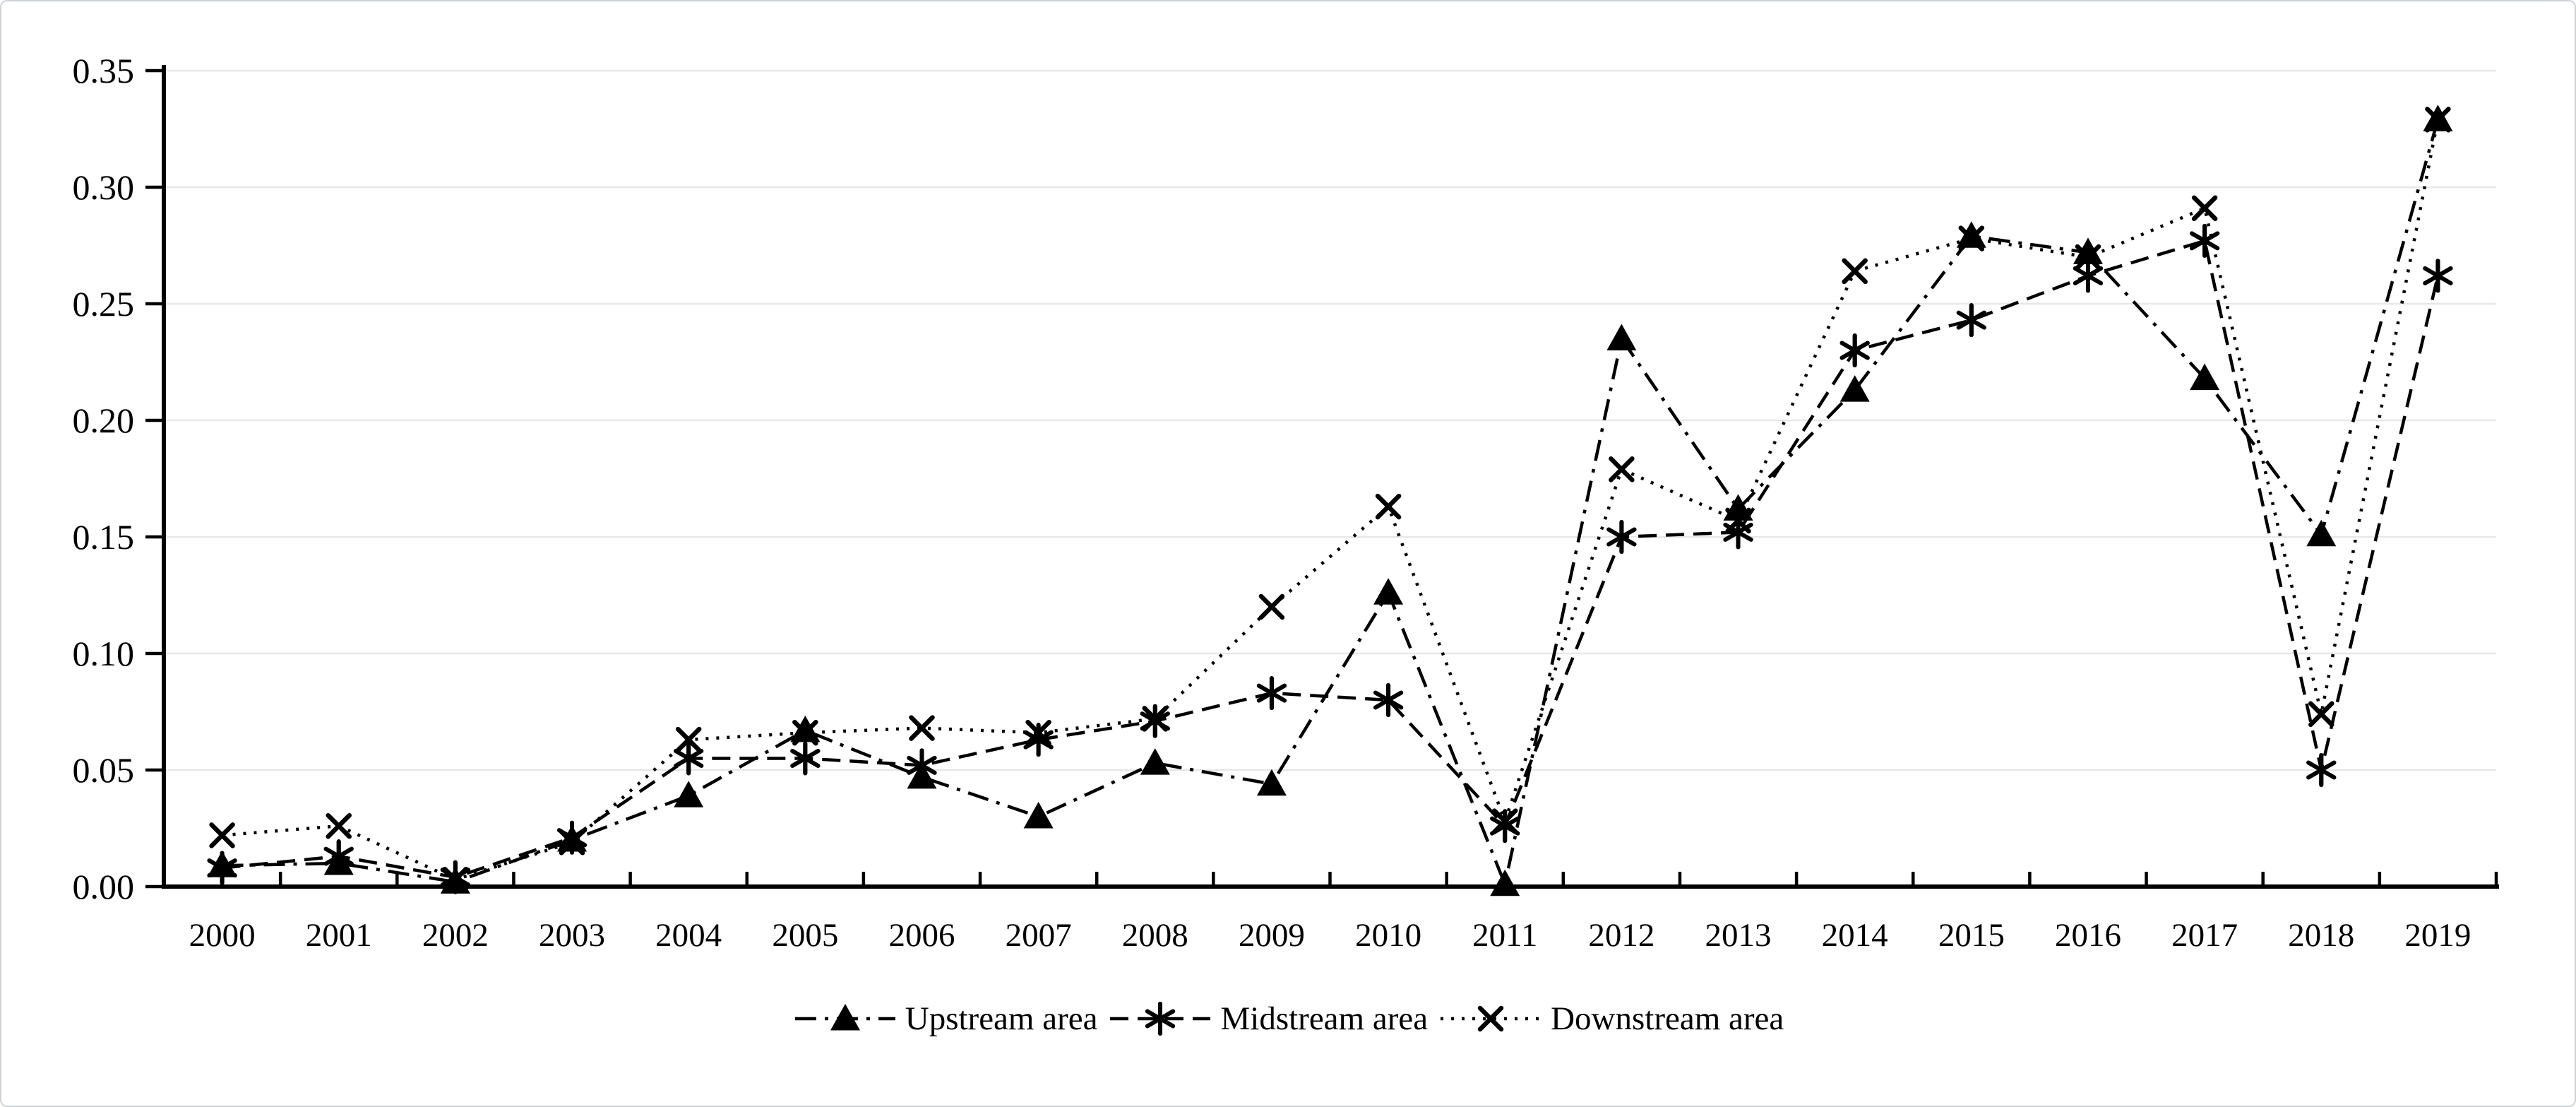 The image size is (2576, 1107). Describe the element at coordinates (104, 770) in the screenshot. I see `y-axis-label: 0.05` at that location.